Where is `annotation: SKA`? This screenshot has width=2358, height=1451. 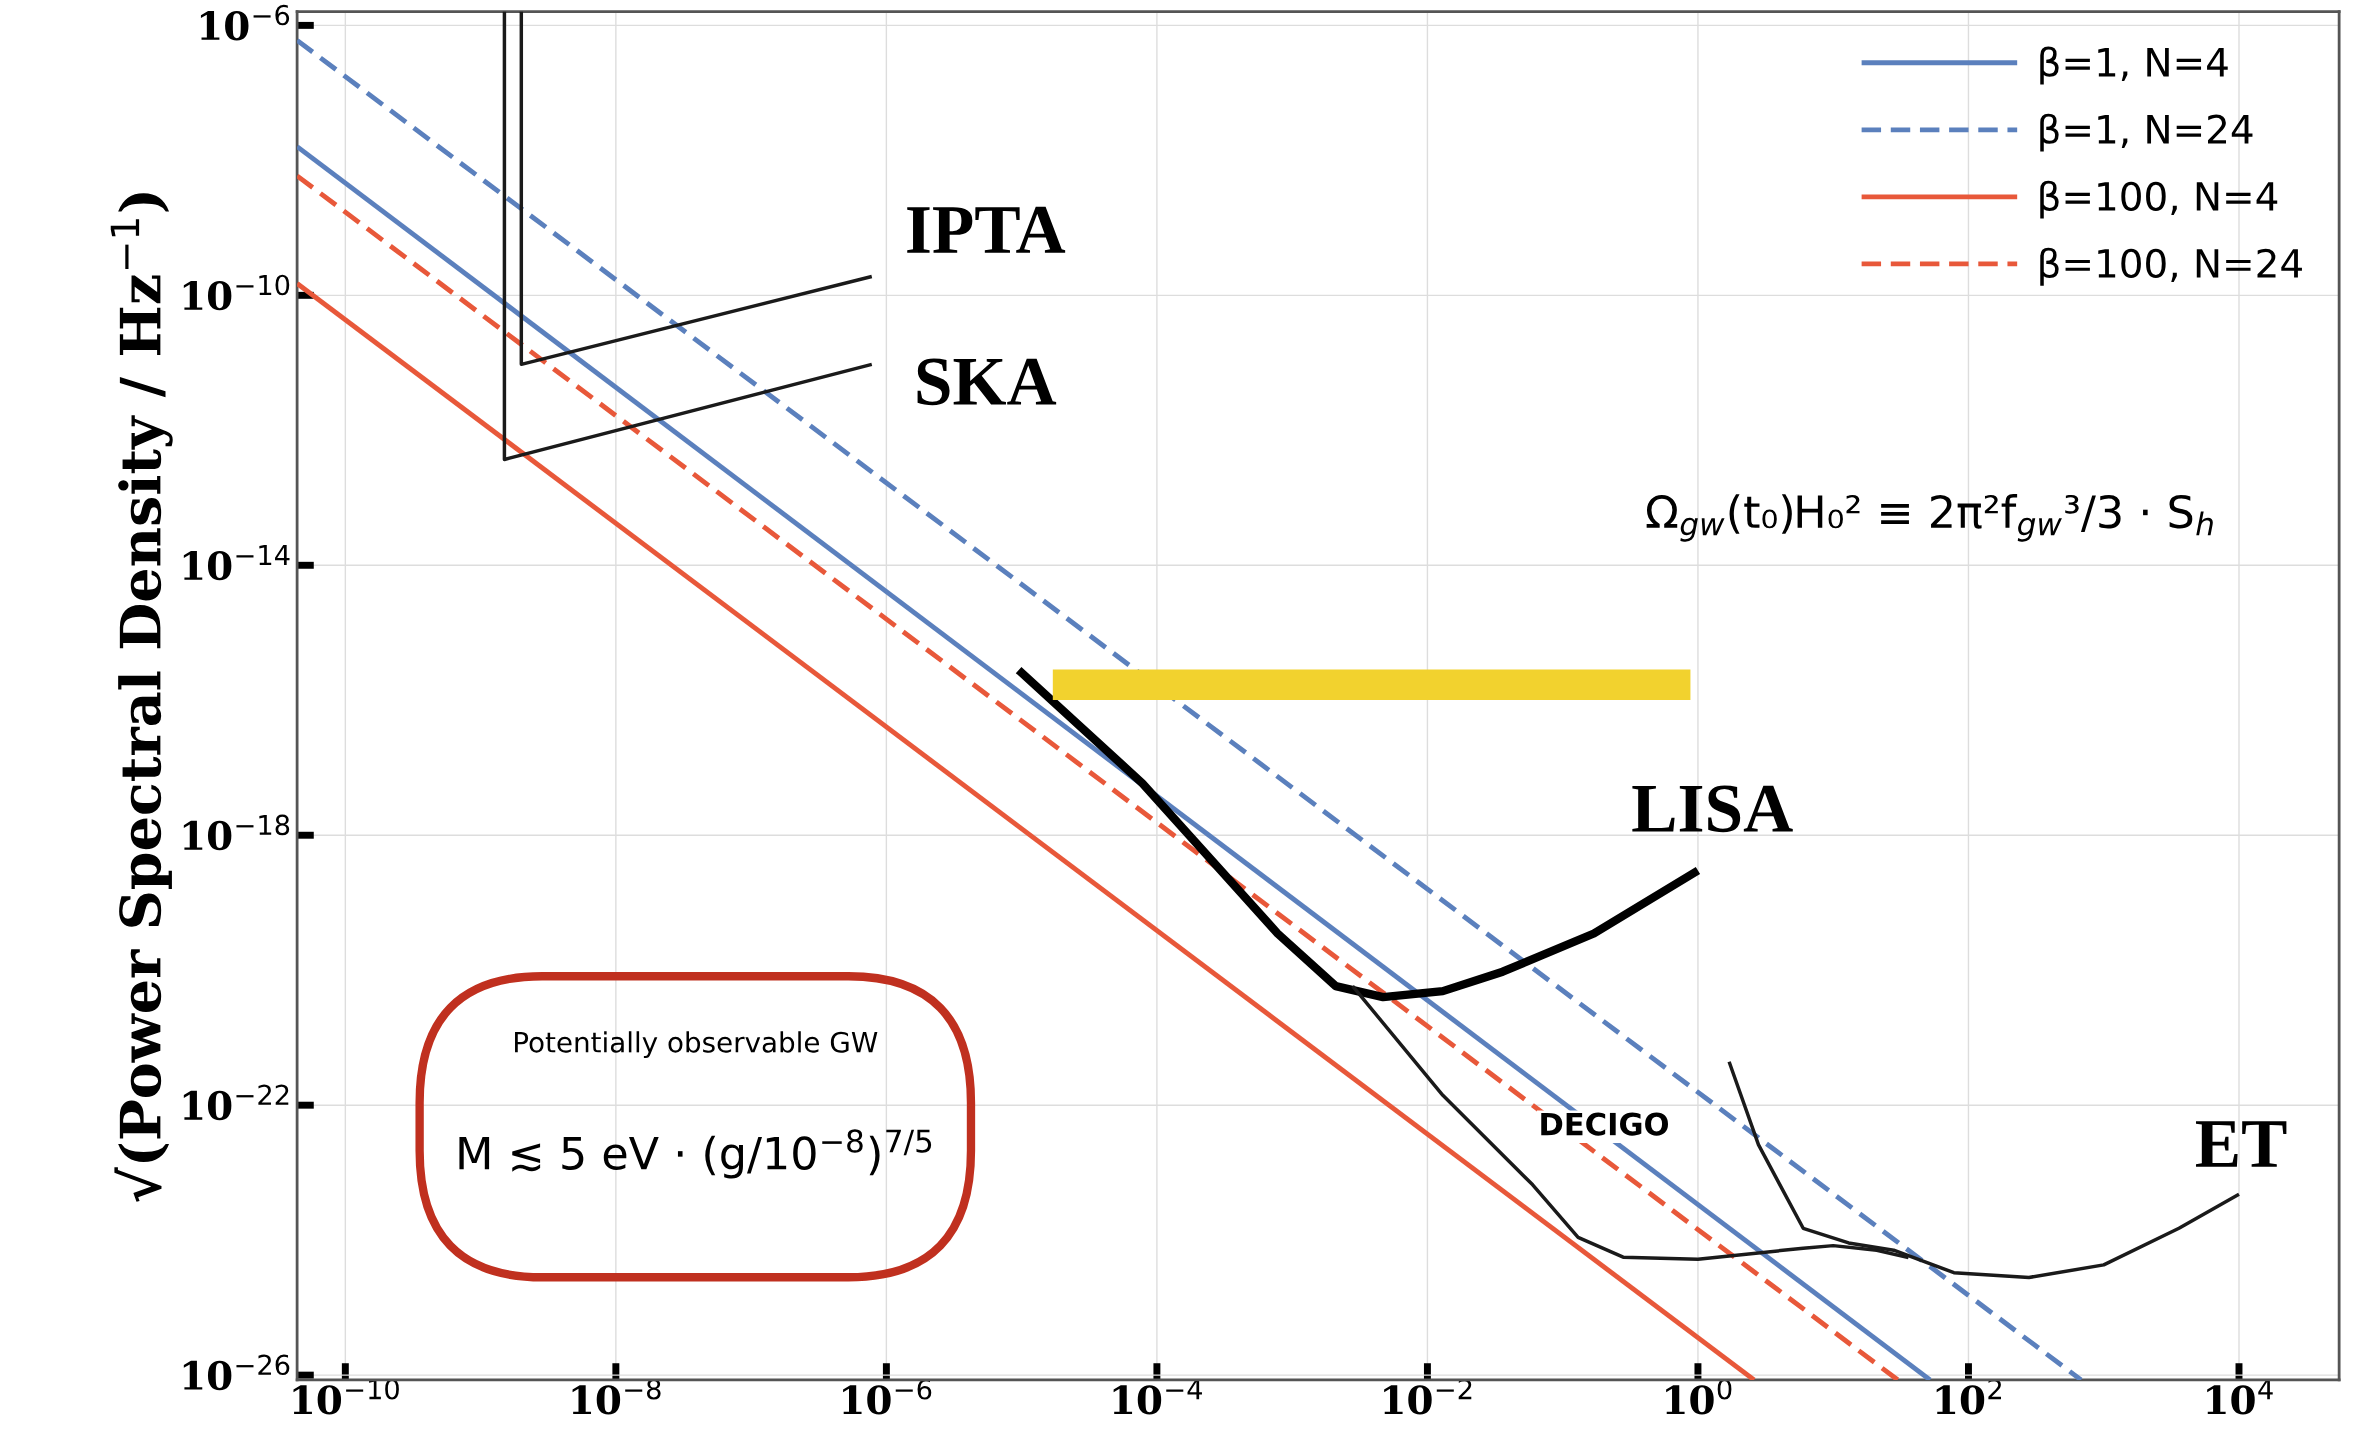
annotation: SKA is located at coordinates (987, 382).